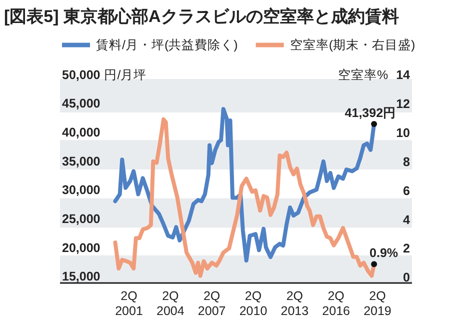  I want to click on y-tick-label: 25,000, so click(81, 219).